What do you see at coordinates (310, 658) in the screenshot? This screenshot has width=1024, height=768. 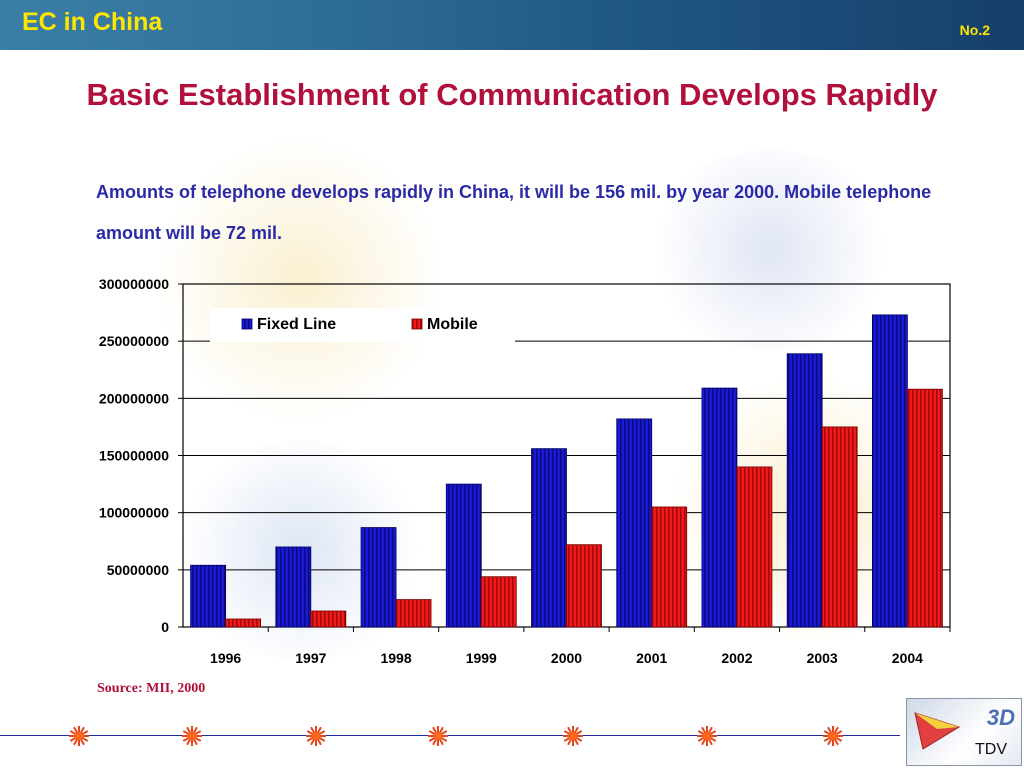 I see `x-tick-label: 1997` at bounding box center [310, 658].